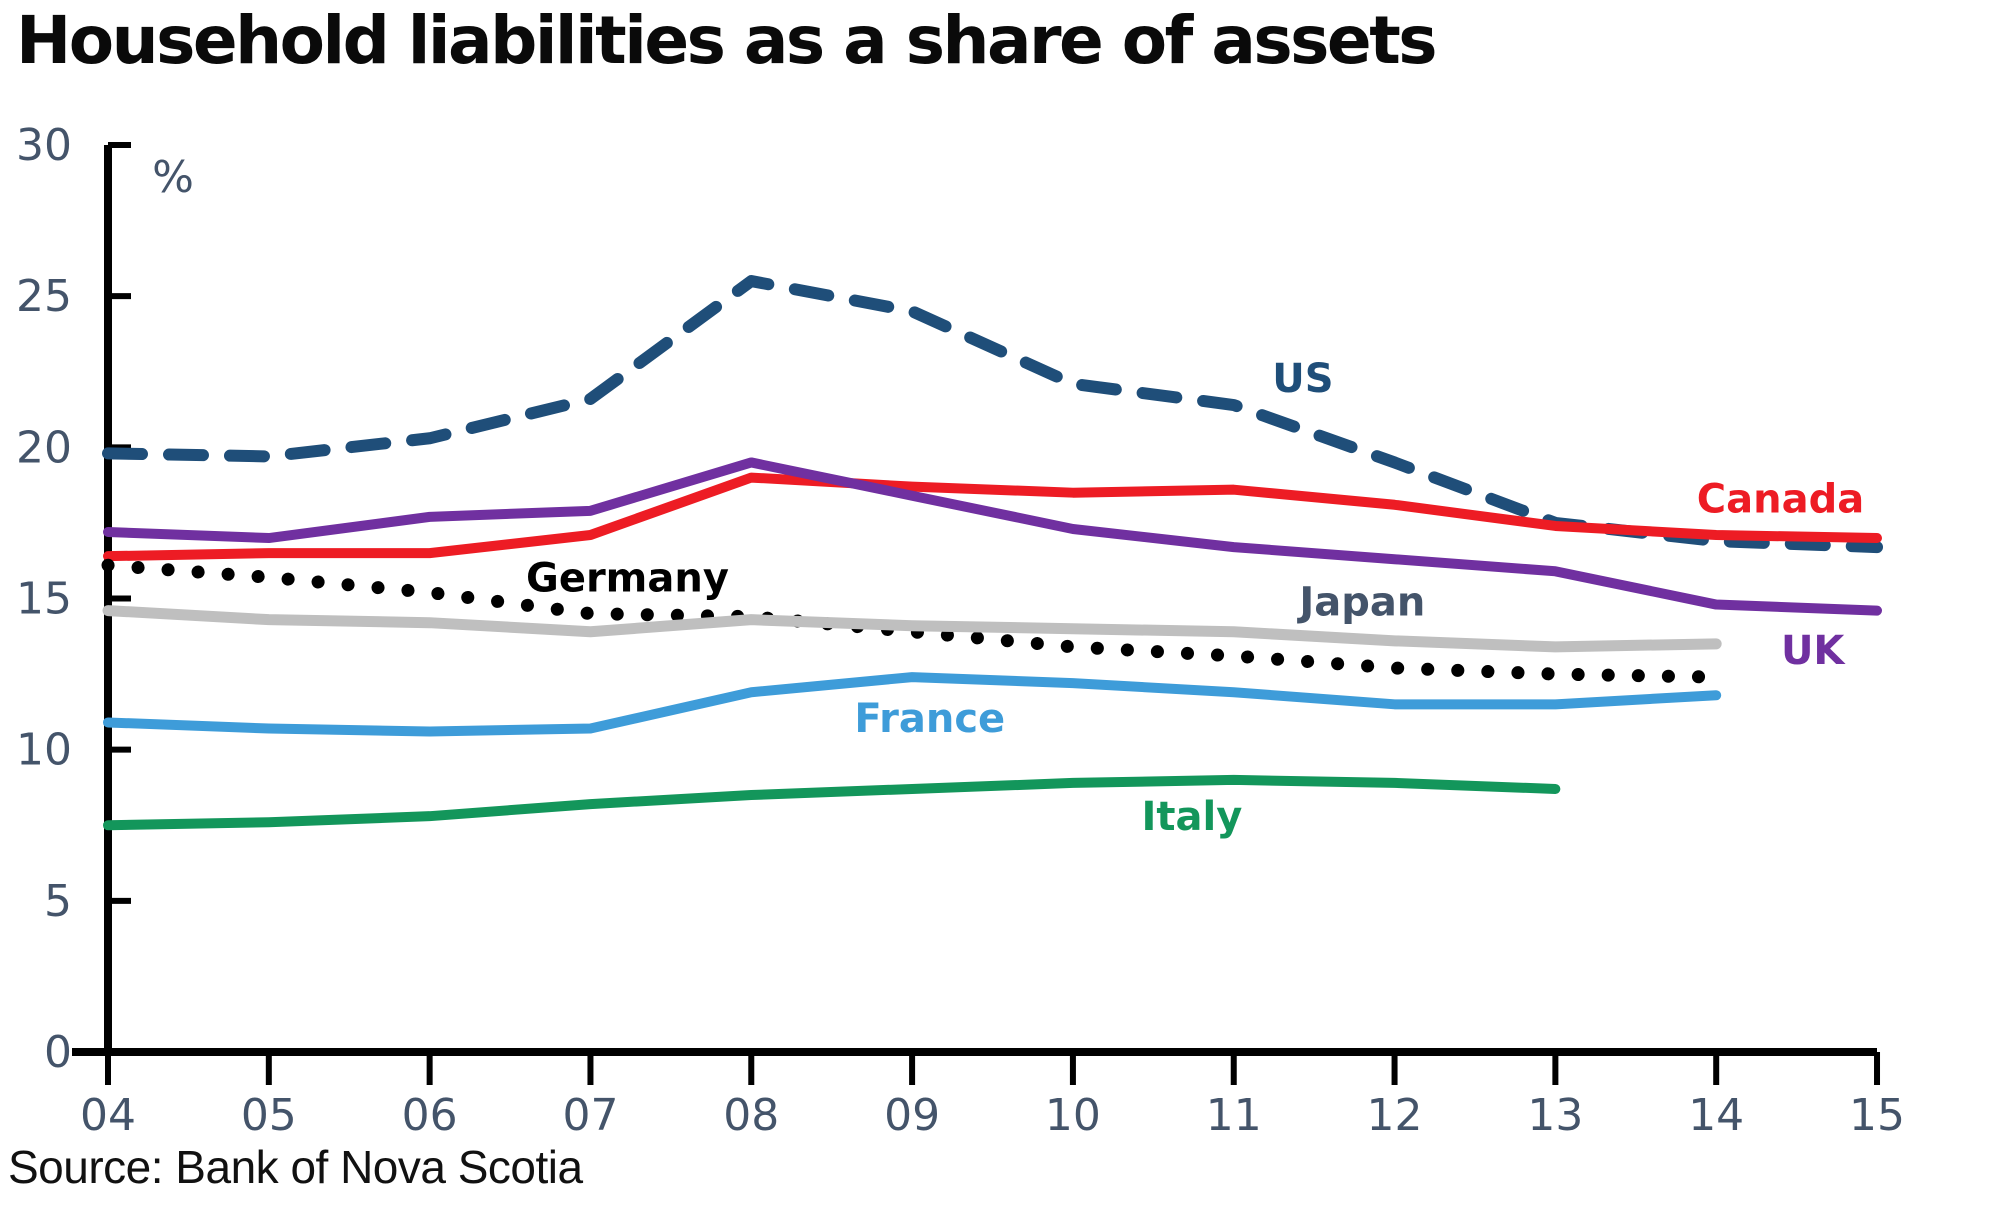  I want to click on series-line-japan, so click(912, 629).